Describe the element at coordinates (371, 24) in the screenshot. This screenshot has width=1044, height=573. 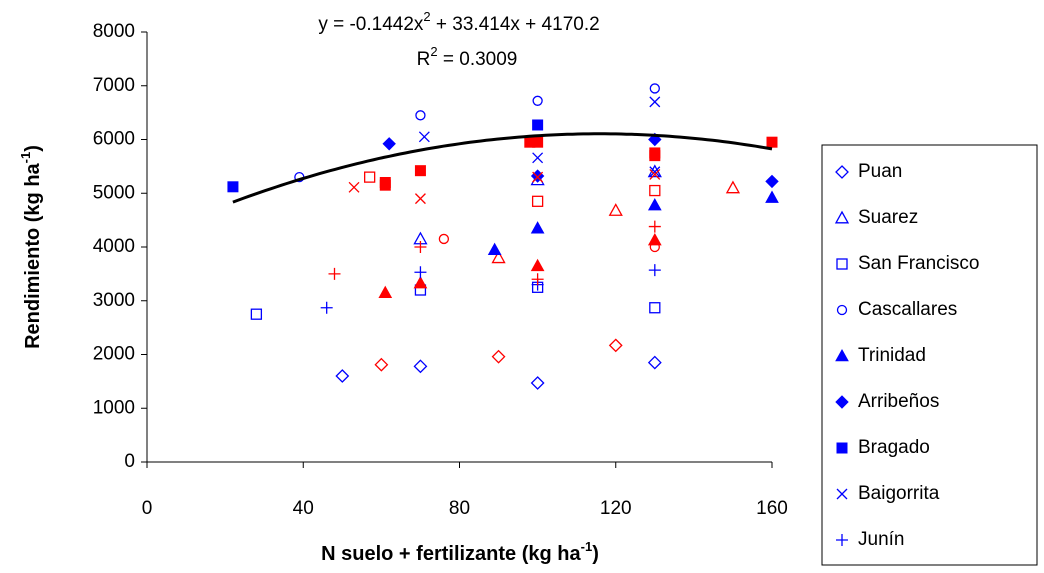
I see `trendline-equation-part: y = -0.1442x` at that location.